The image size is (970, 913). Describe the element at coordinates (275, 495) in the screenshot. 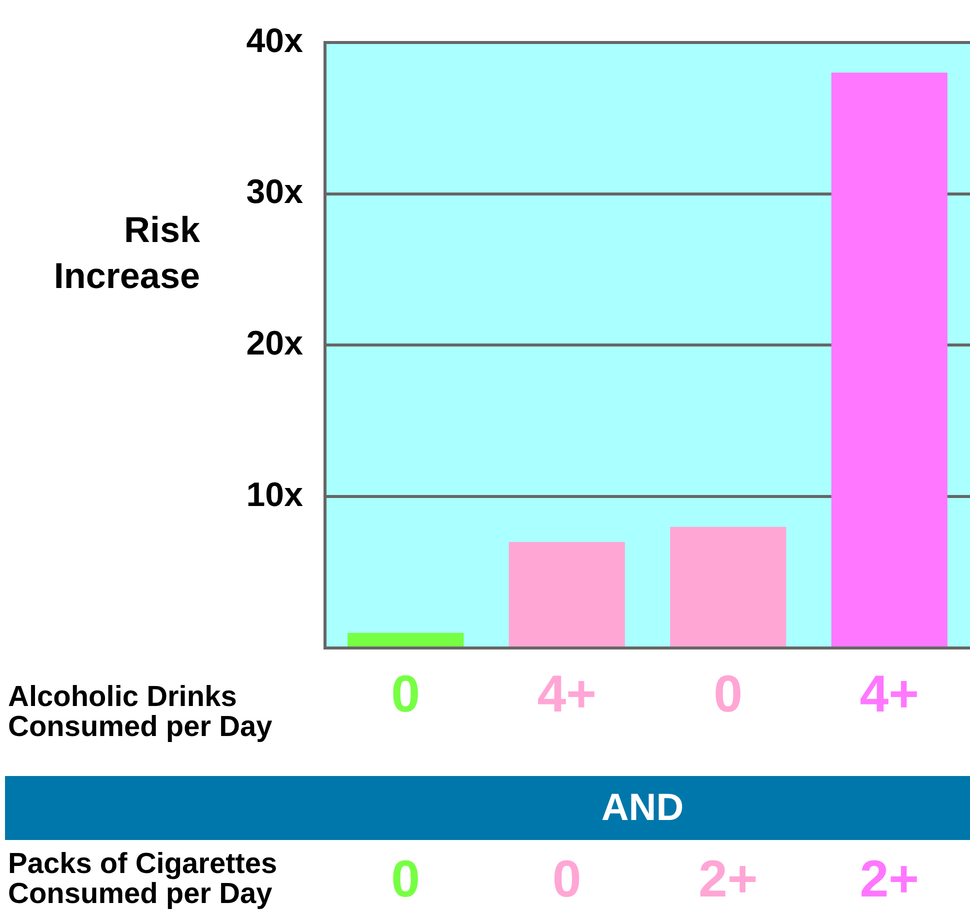

I see `y-tick-label: 10x` at that location.